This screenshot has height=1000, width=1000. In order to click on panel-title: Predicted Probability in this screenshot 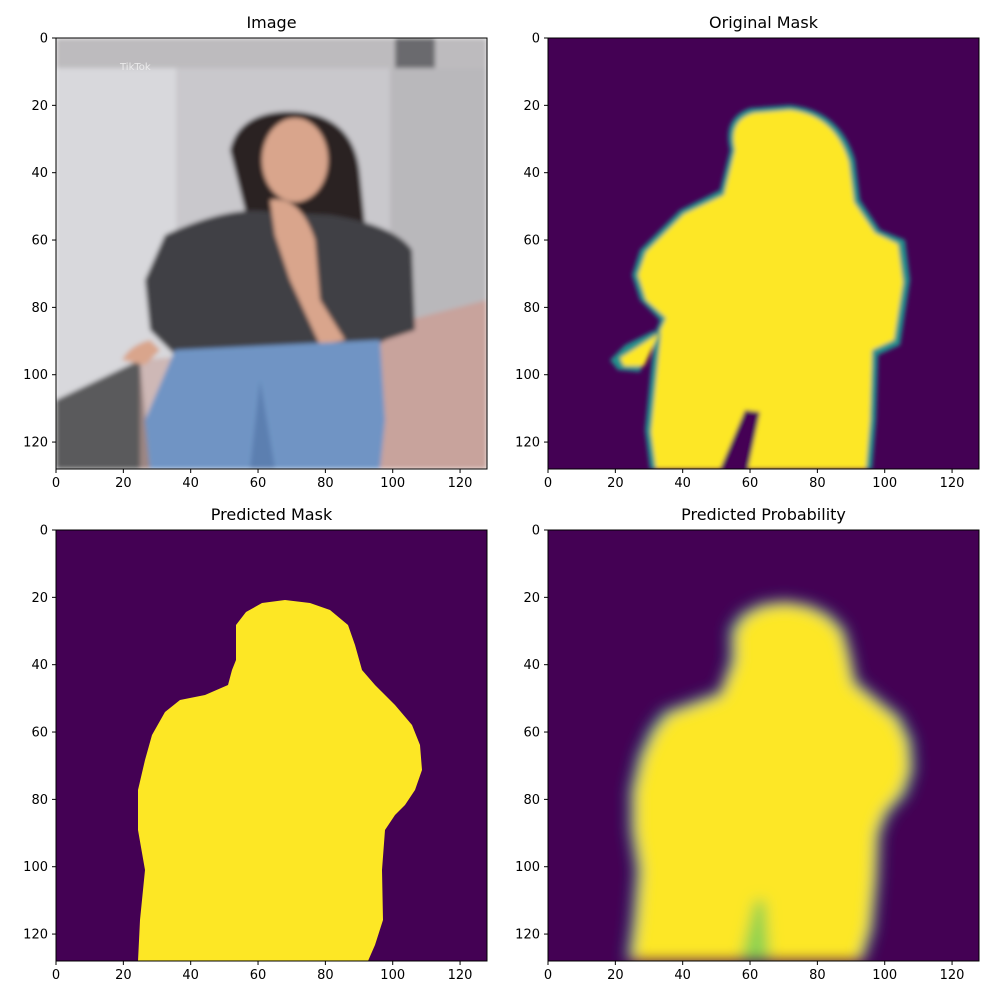, I will do `click(763, 514)`.